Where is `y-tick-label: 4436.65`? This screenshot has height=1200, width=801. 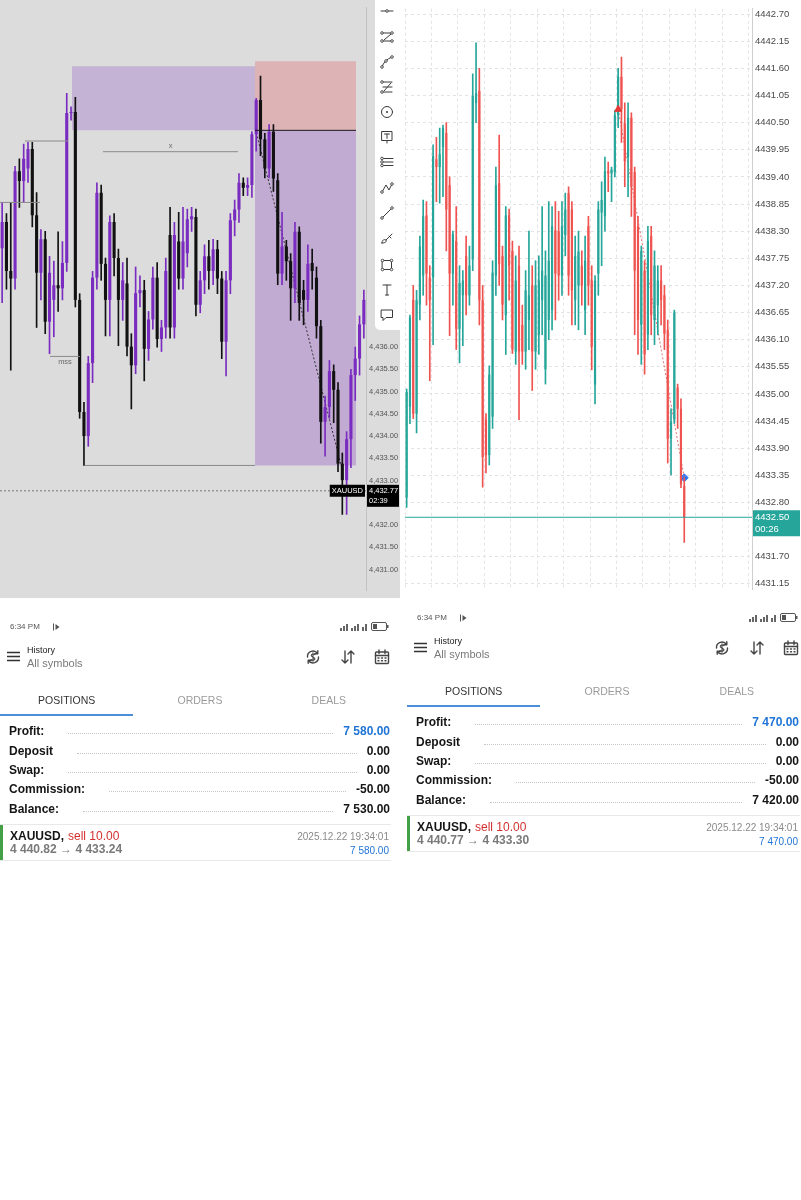 y-tick-label: 4436.65 is located at coordinates (772, 312).